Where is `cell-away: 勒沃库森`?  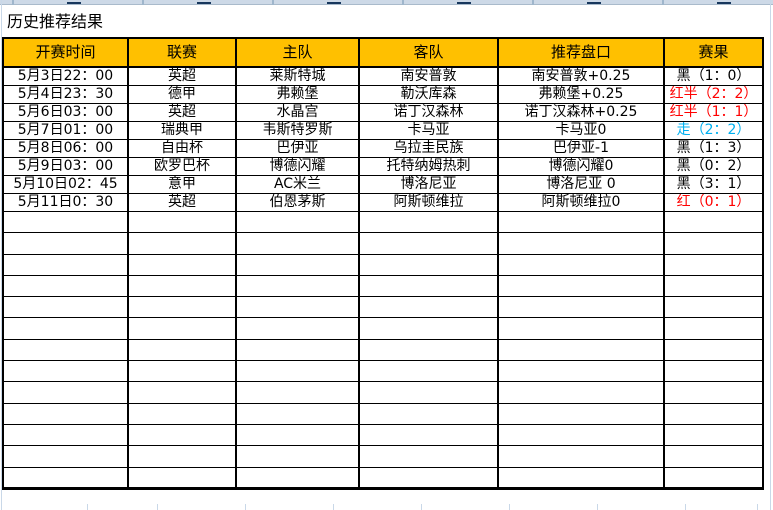
cell-away: 勒沃库森 is located at coordinates (428, 94).